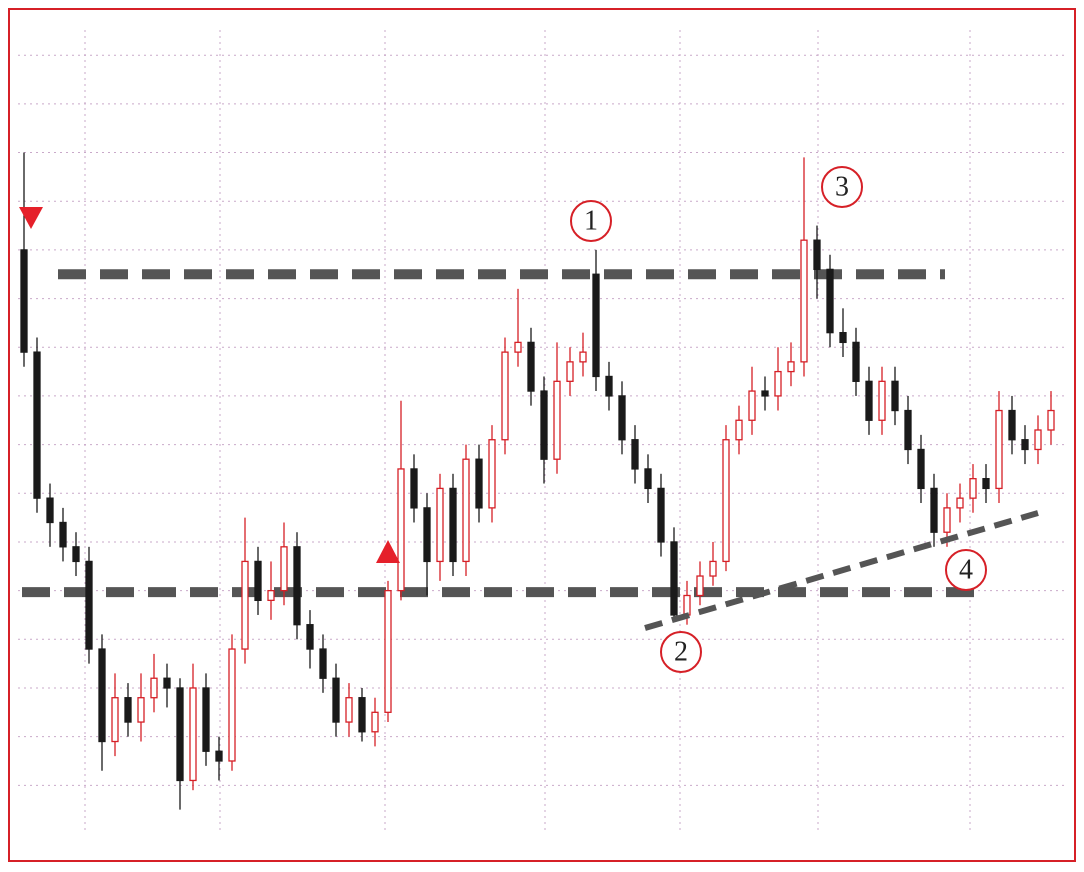 The width and height of the screenshot is (1084, 872). What do you see at coordinates (841, 570) in the screenshot?
I see `trend-line` at bounding box center [841, 570].